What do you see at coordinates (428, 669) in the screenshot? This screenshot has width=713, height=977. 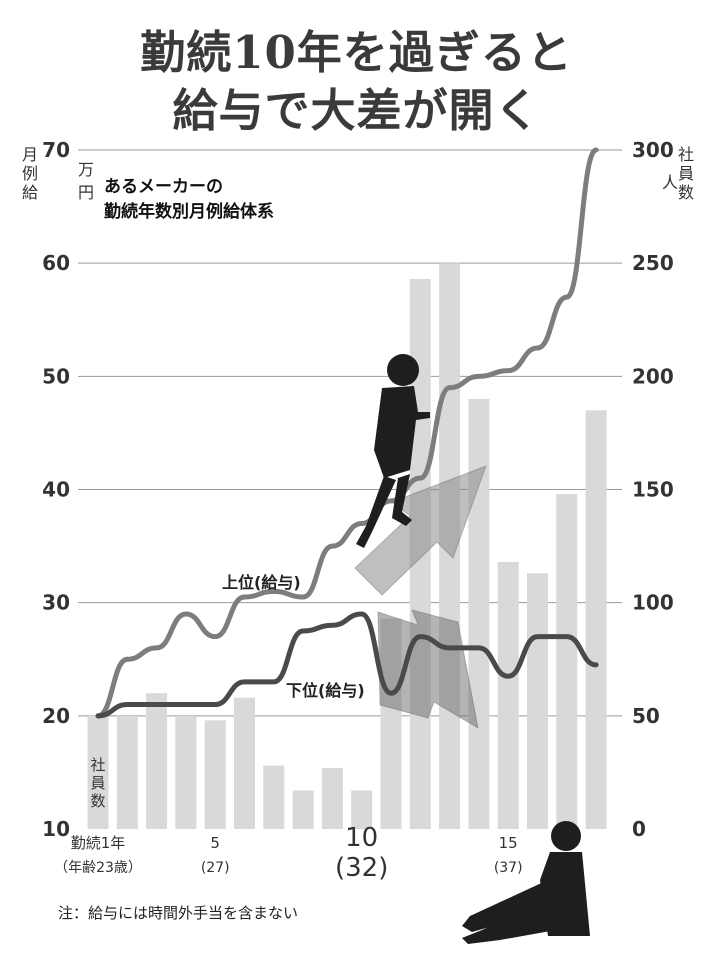 I see `down-arrow-icon` at bounding box center [428, 669].